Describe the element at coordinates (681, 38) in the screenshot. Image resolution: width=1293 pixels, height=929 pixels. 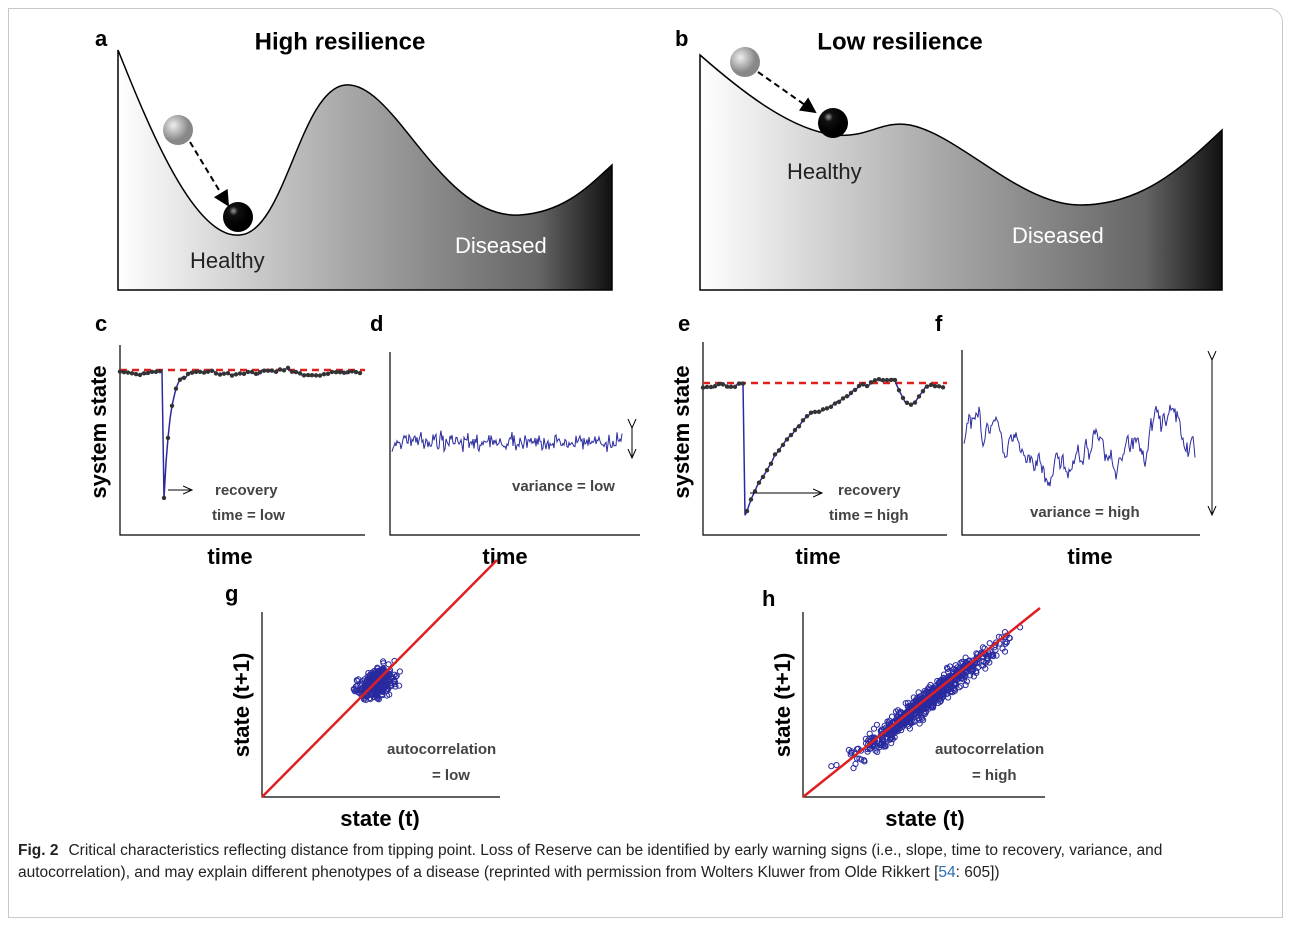
I see `panel-letter: b` at that location.